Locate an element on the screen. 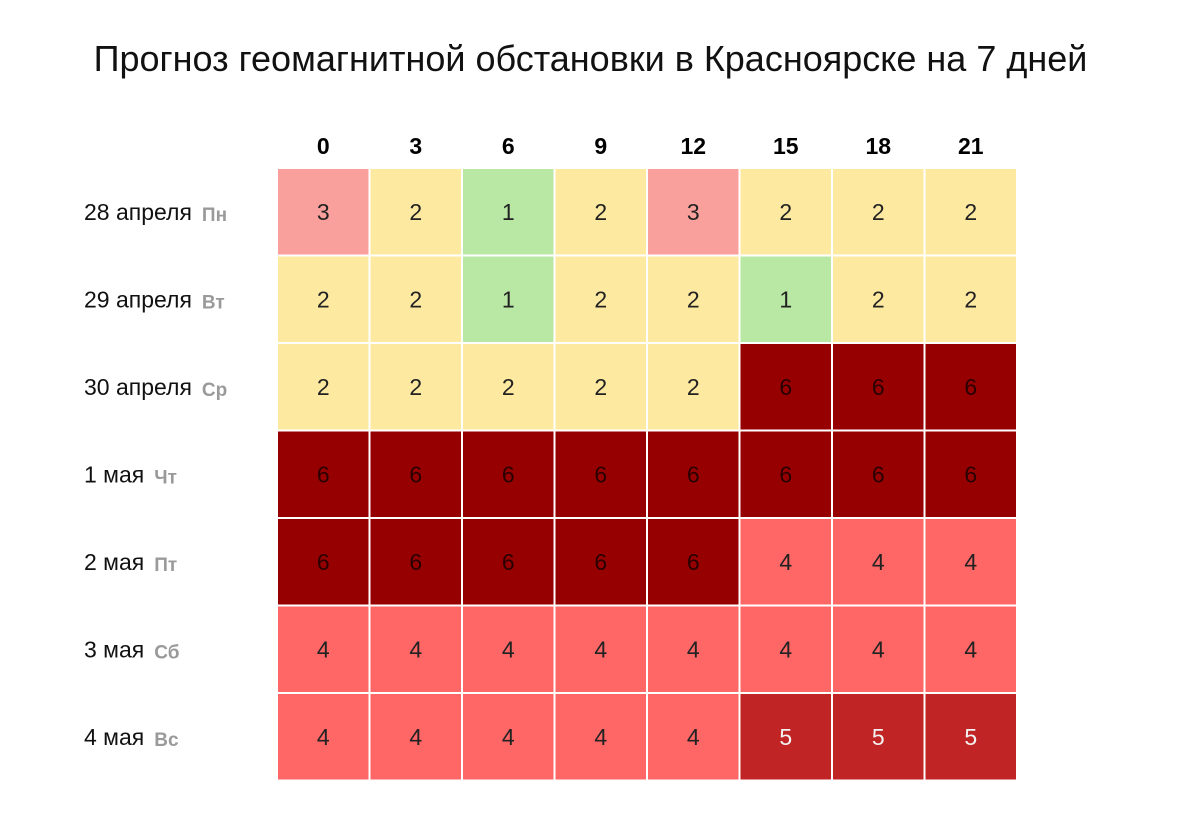 The height and width of the screenshot is (823, 1181). row-weekday-label: Пн is located at coordinates (214, 215).